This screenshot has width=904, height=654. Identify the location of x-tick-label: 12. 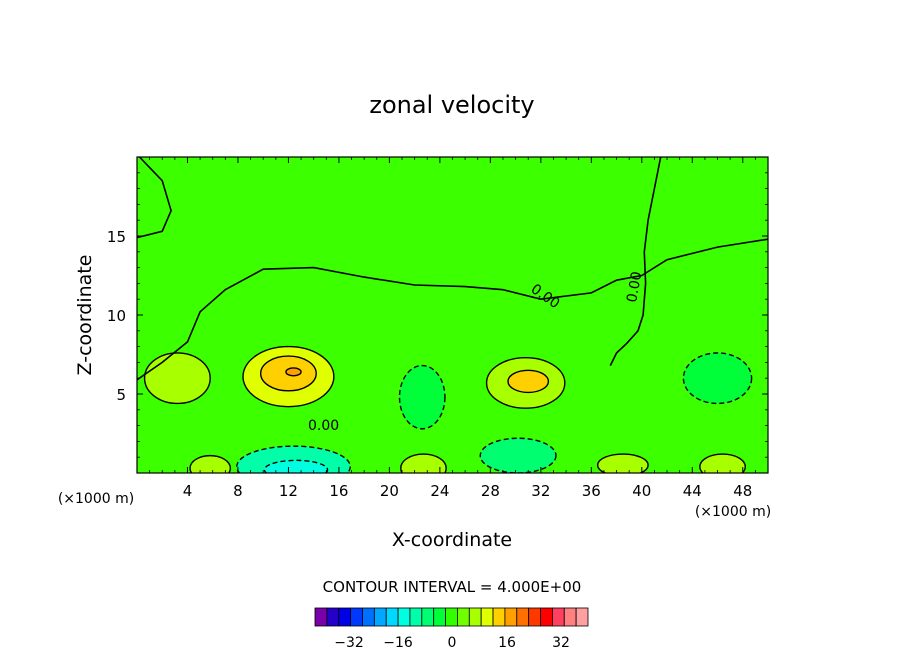
(288, 491).